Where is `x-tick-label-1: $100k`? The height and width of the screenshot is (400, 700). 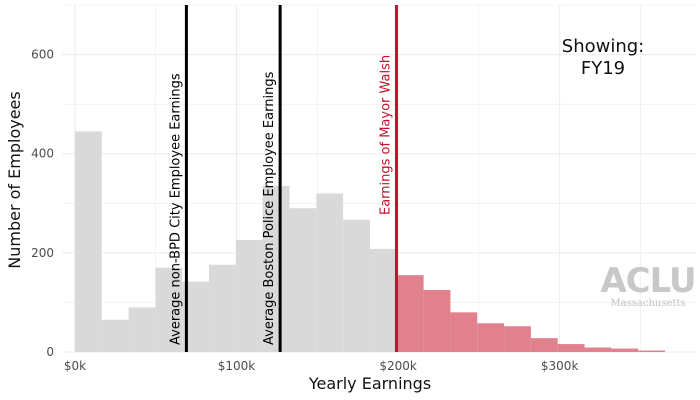
x-tick-label-1: $100k is located at coordinates (237, 366).